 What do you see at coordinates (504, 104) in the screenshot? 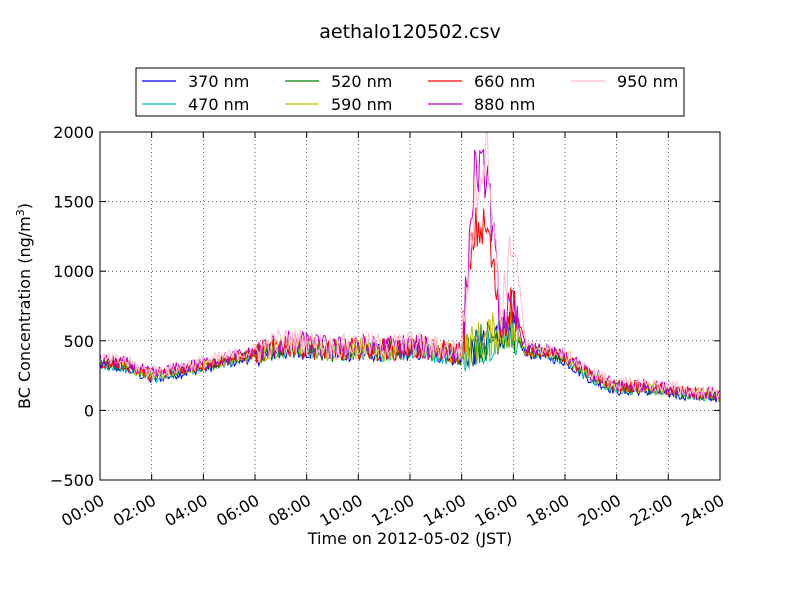
I see `legend-label: 880 nm` at bounding box center [504, 104].